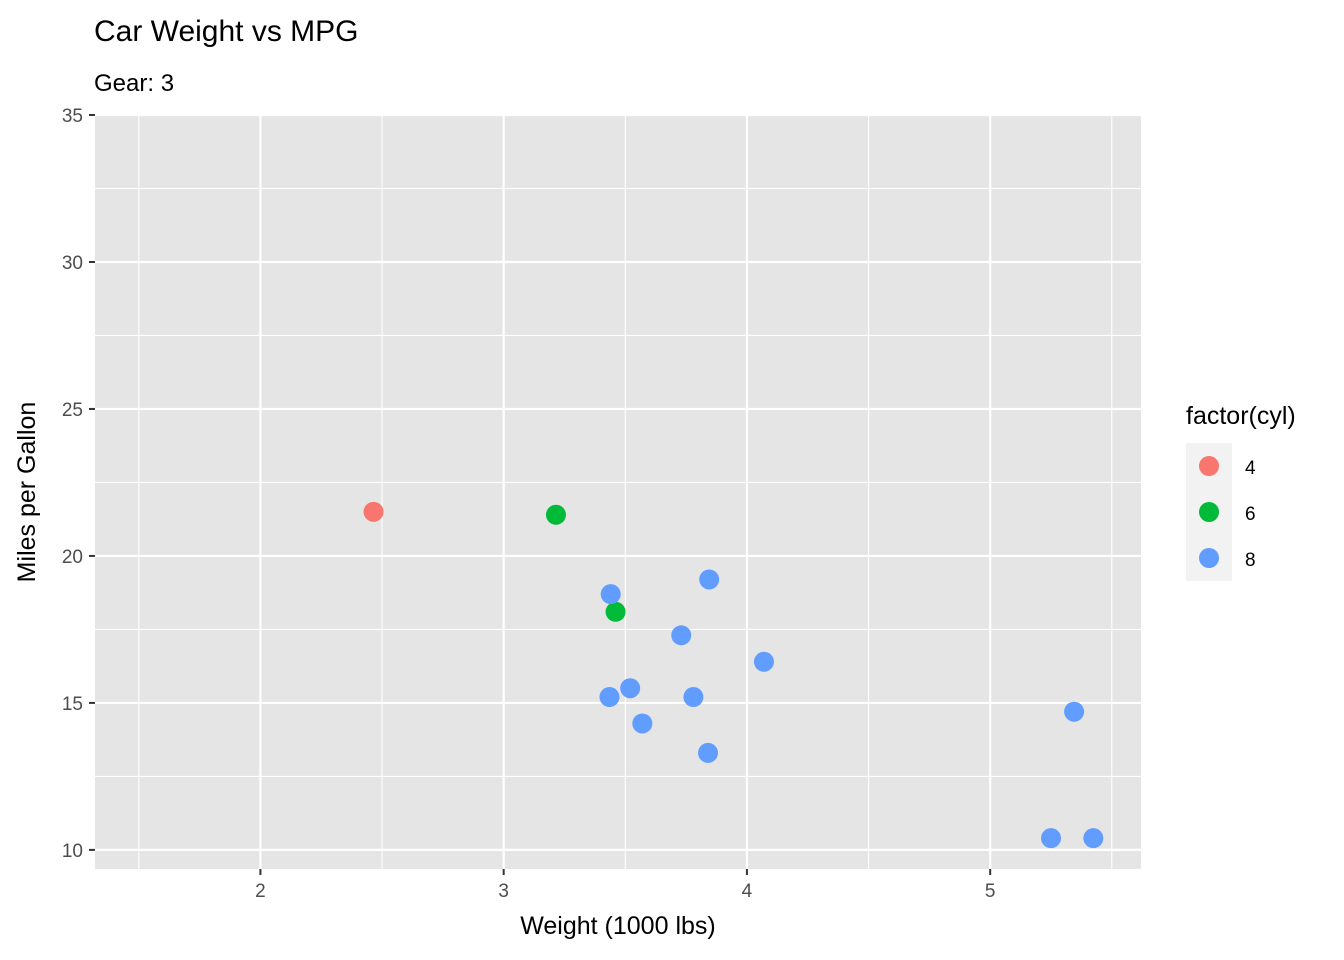  I want to click on legend-label-4: 4, so click(1250, 468).